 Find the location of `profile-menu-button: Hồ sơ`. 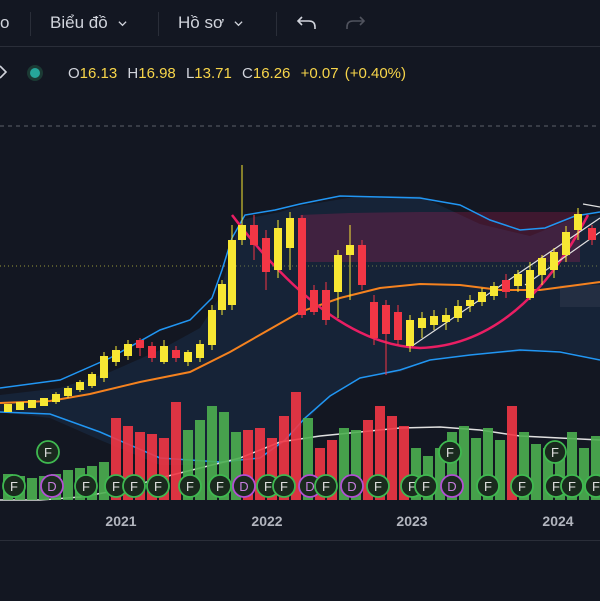

profile-menu-button: Hồ sơ is located at coordinates (210, 23).